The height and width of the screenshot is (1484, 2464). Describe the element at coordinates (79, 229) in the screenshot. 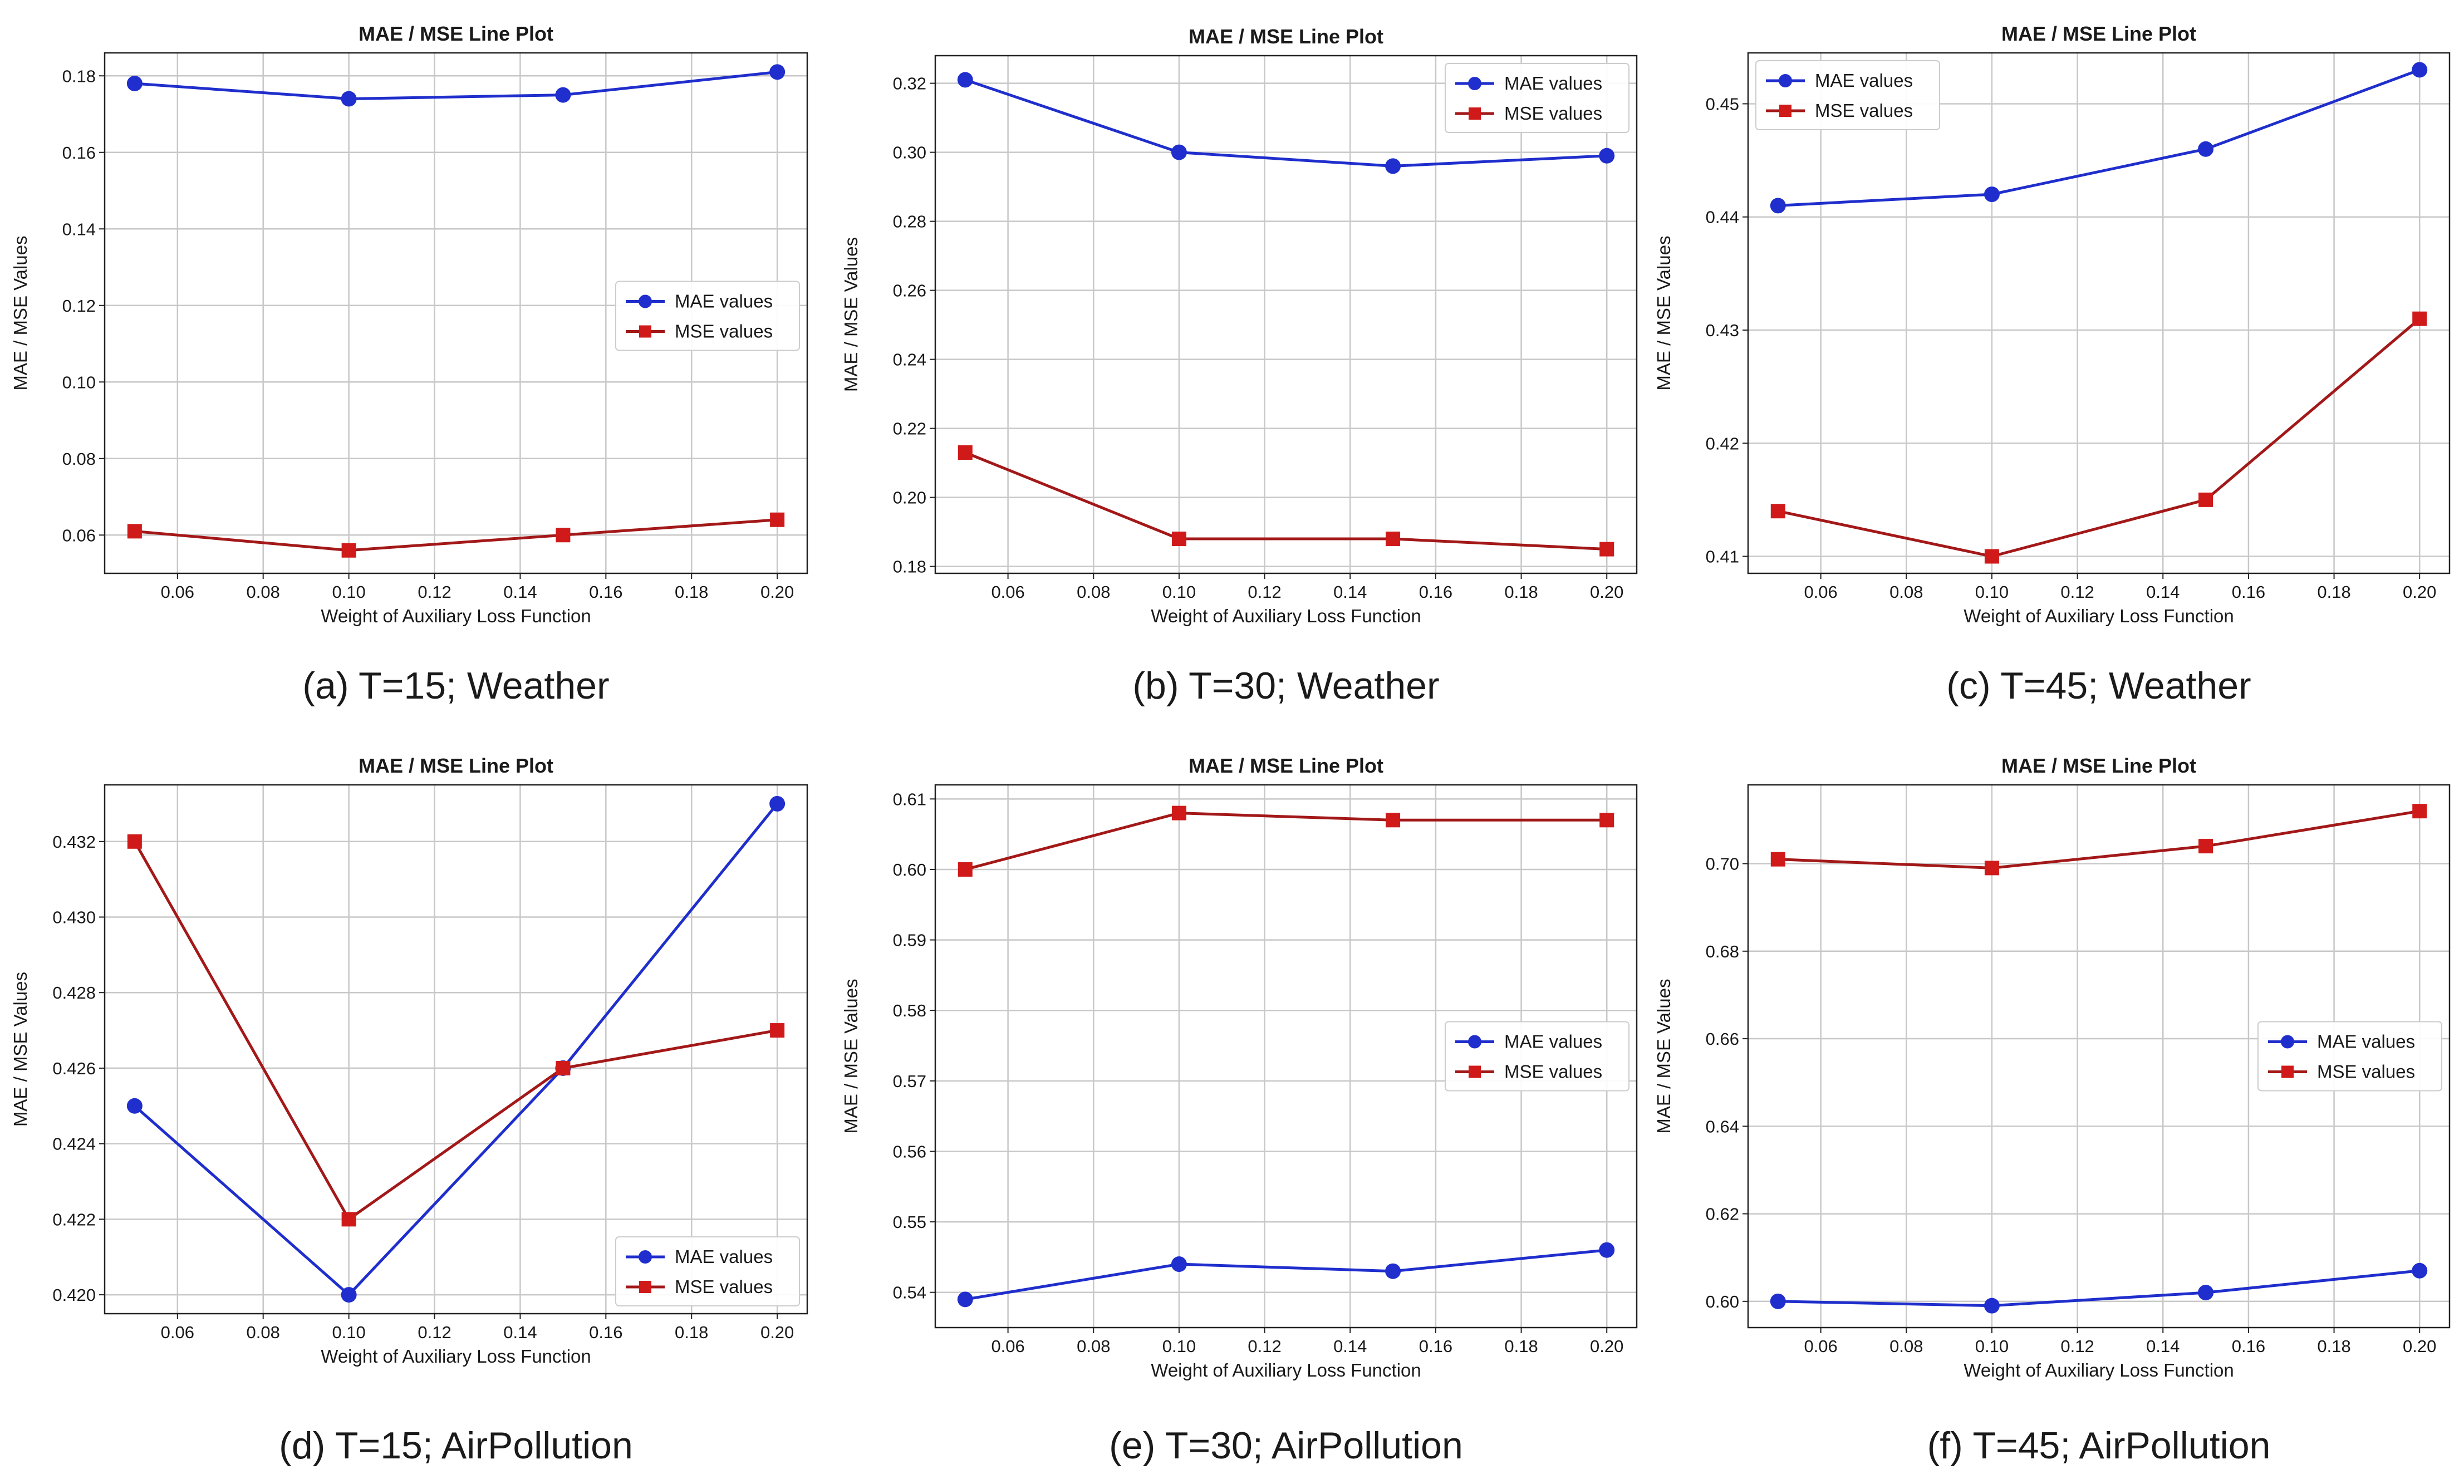

I see `y-tick-label: 0.14` at that location.